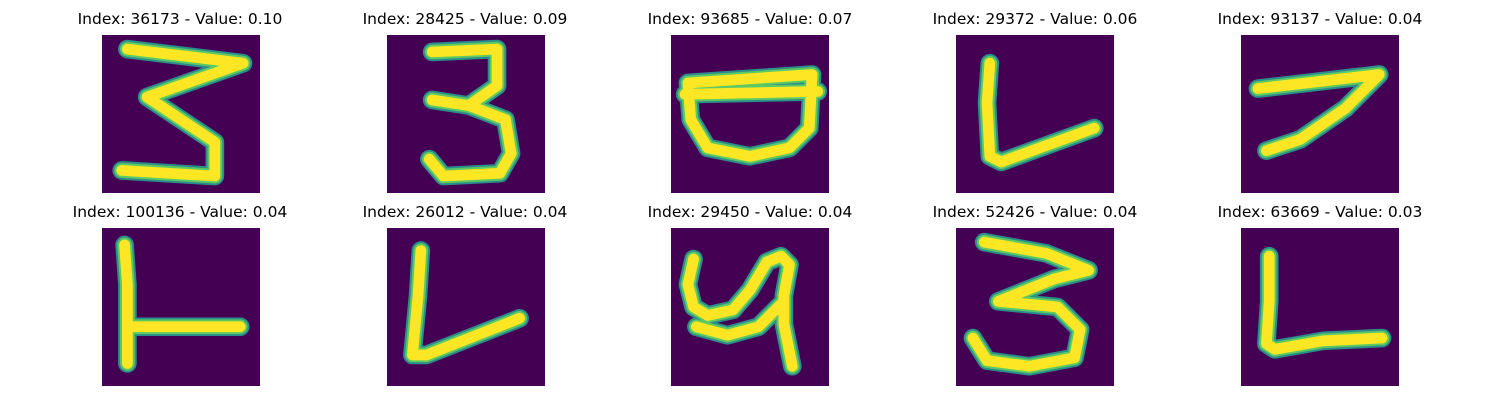  What do you see at coordinates (1320, 212) in the screenshot?
I see `panel-title: Index: 63669 - Value: 0.03` at bounding box center [1320, 212].